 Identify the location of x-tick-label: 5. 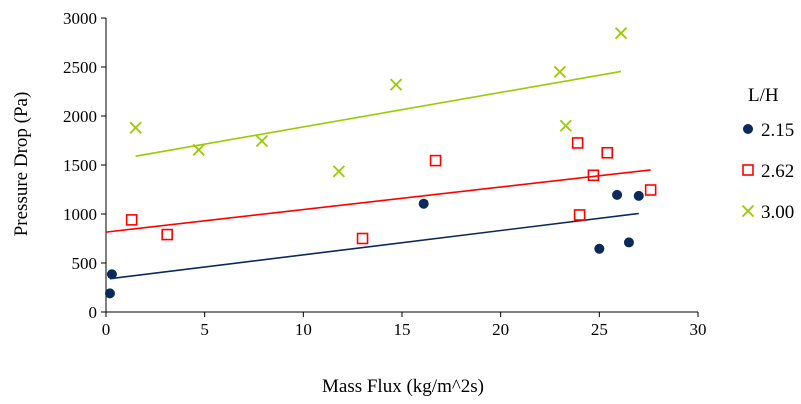
(204, 329).